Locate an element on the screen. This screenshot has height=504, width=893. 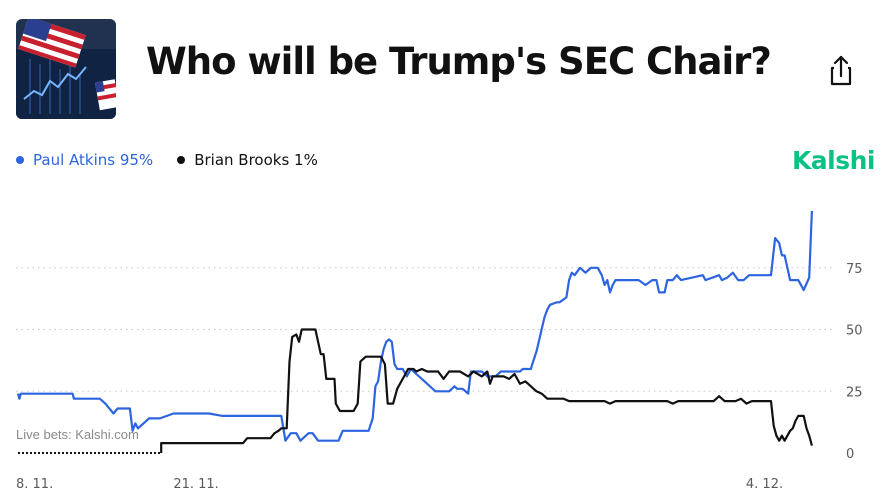
watermark: Live bets: Kalshi.com is located at coordinates (77, 434).